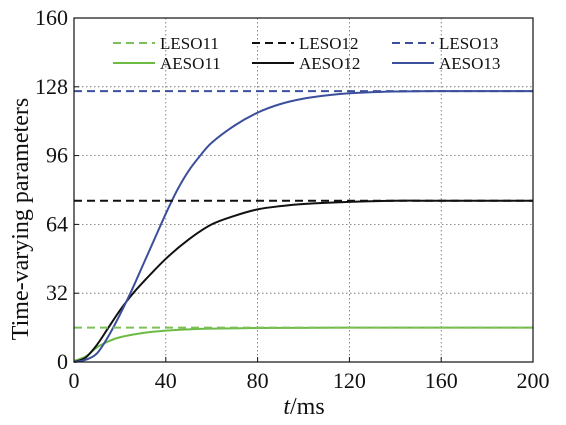 This screenshot has height=425, width=566. Describe the element at coordinates (57, 292) in the screenshot. I see `y-tick-label: 32` at that location.